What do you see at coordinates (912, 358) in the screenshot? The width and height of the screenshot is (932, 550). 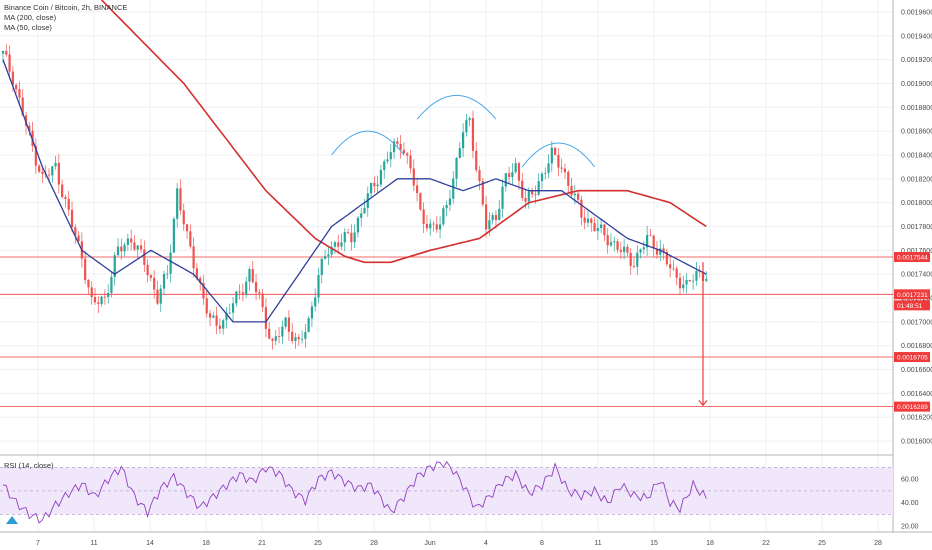 I see `level-tag-label: 0.0016705` at bounding box center [912, 358].